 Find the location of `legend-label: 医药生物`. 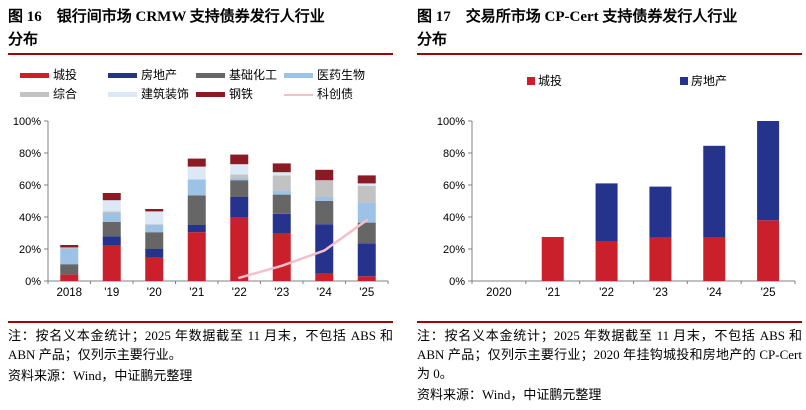

legend-label: 医药生物 is located at coordinates (341, 75).